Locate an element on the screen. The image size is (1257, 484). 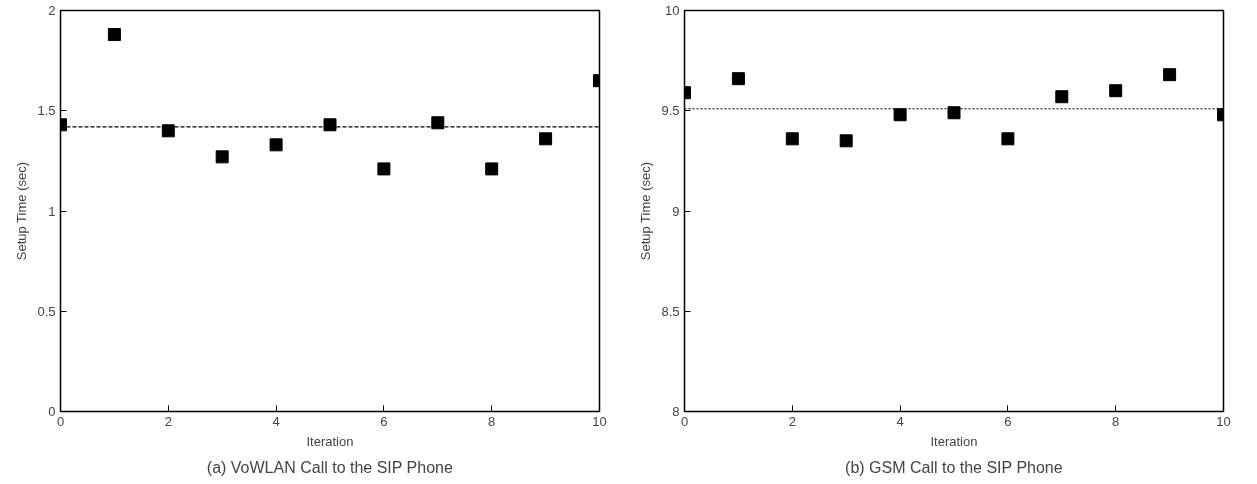
text: (a) VoWLAN Call to the SIP Phone is located at coordinates (329, 467).